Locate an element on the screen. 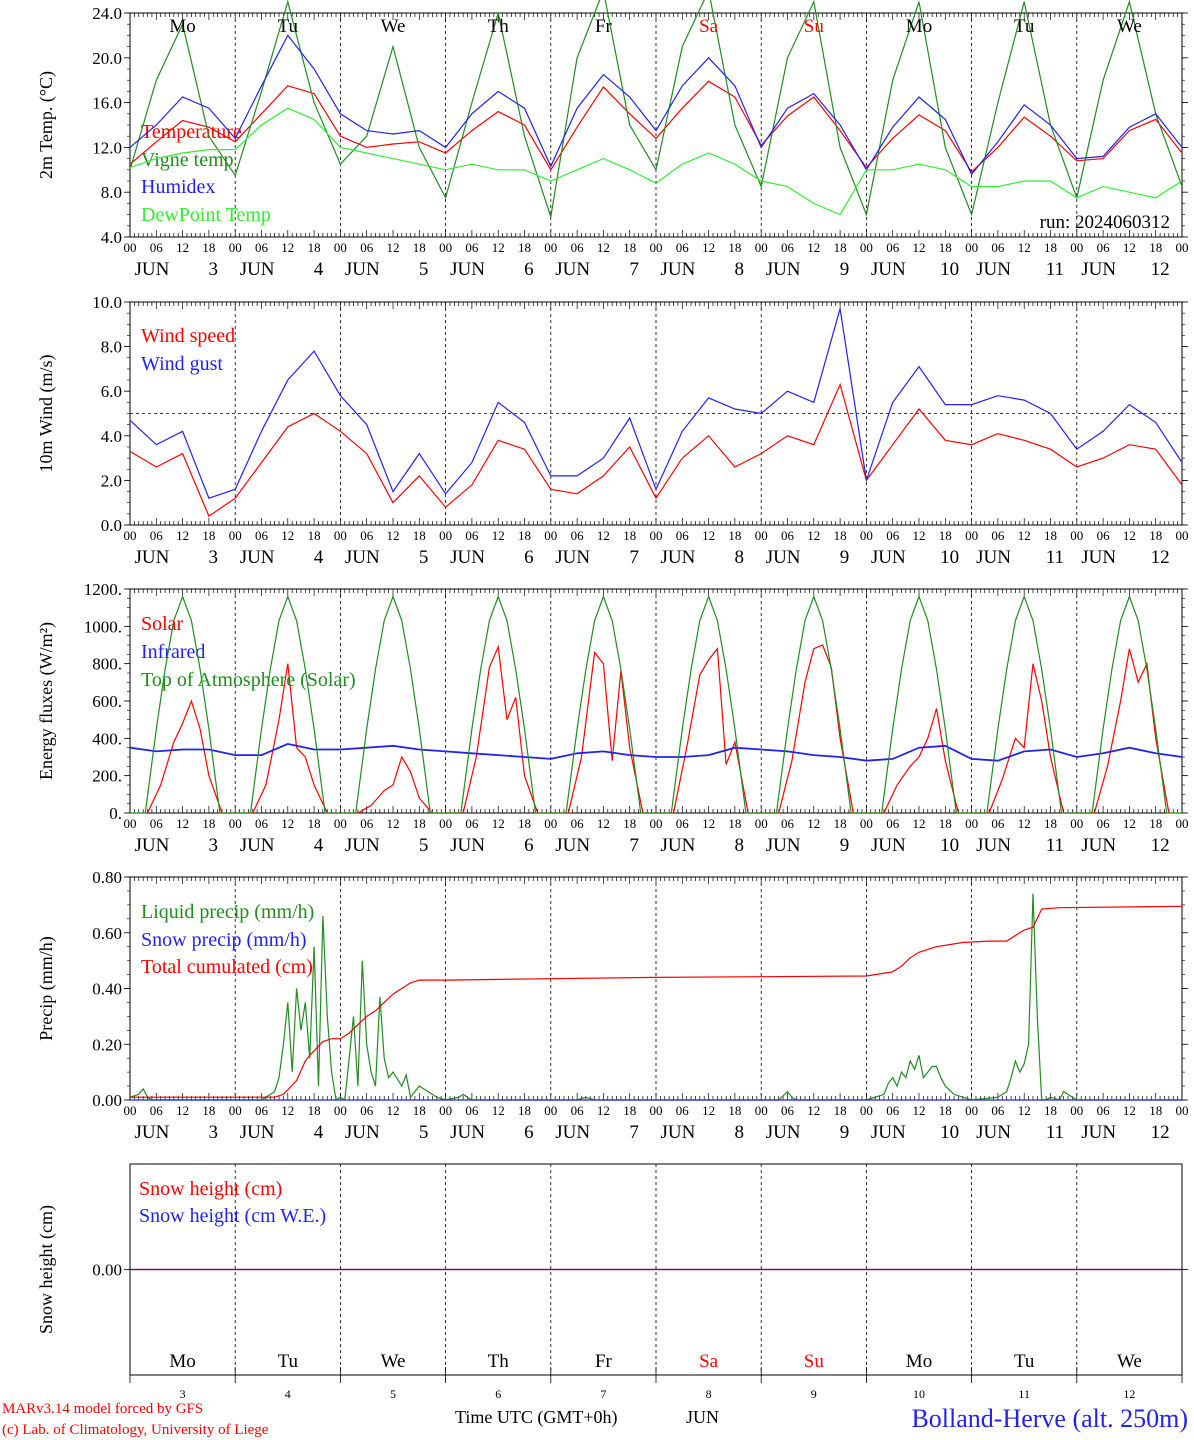 Image resolution: width=1194 pixels, height=1440 pixels. y-tick-label: 4.0 is located at coordinates (111, 436).